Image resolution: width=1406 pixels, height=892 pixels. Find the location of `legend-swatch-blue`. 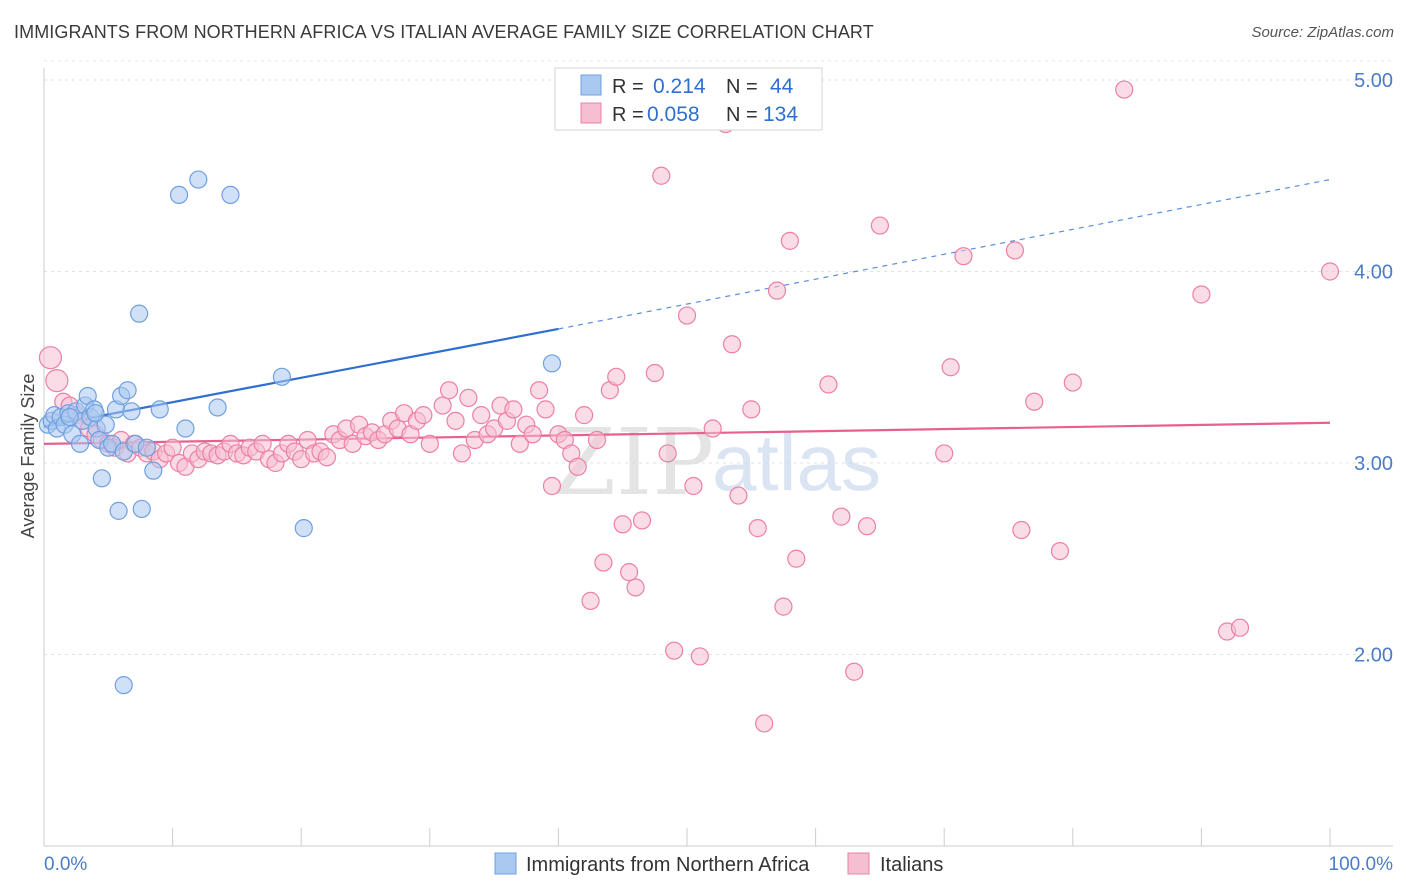

legend-swatch-blue is located at coordinates (591, 85).